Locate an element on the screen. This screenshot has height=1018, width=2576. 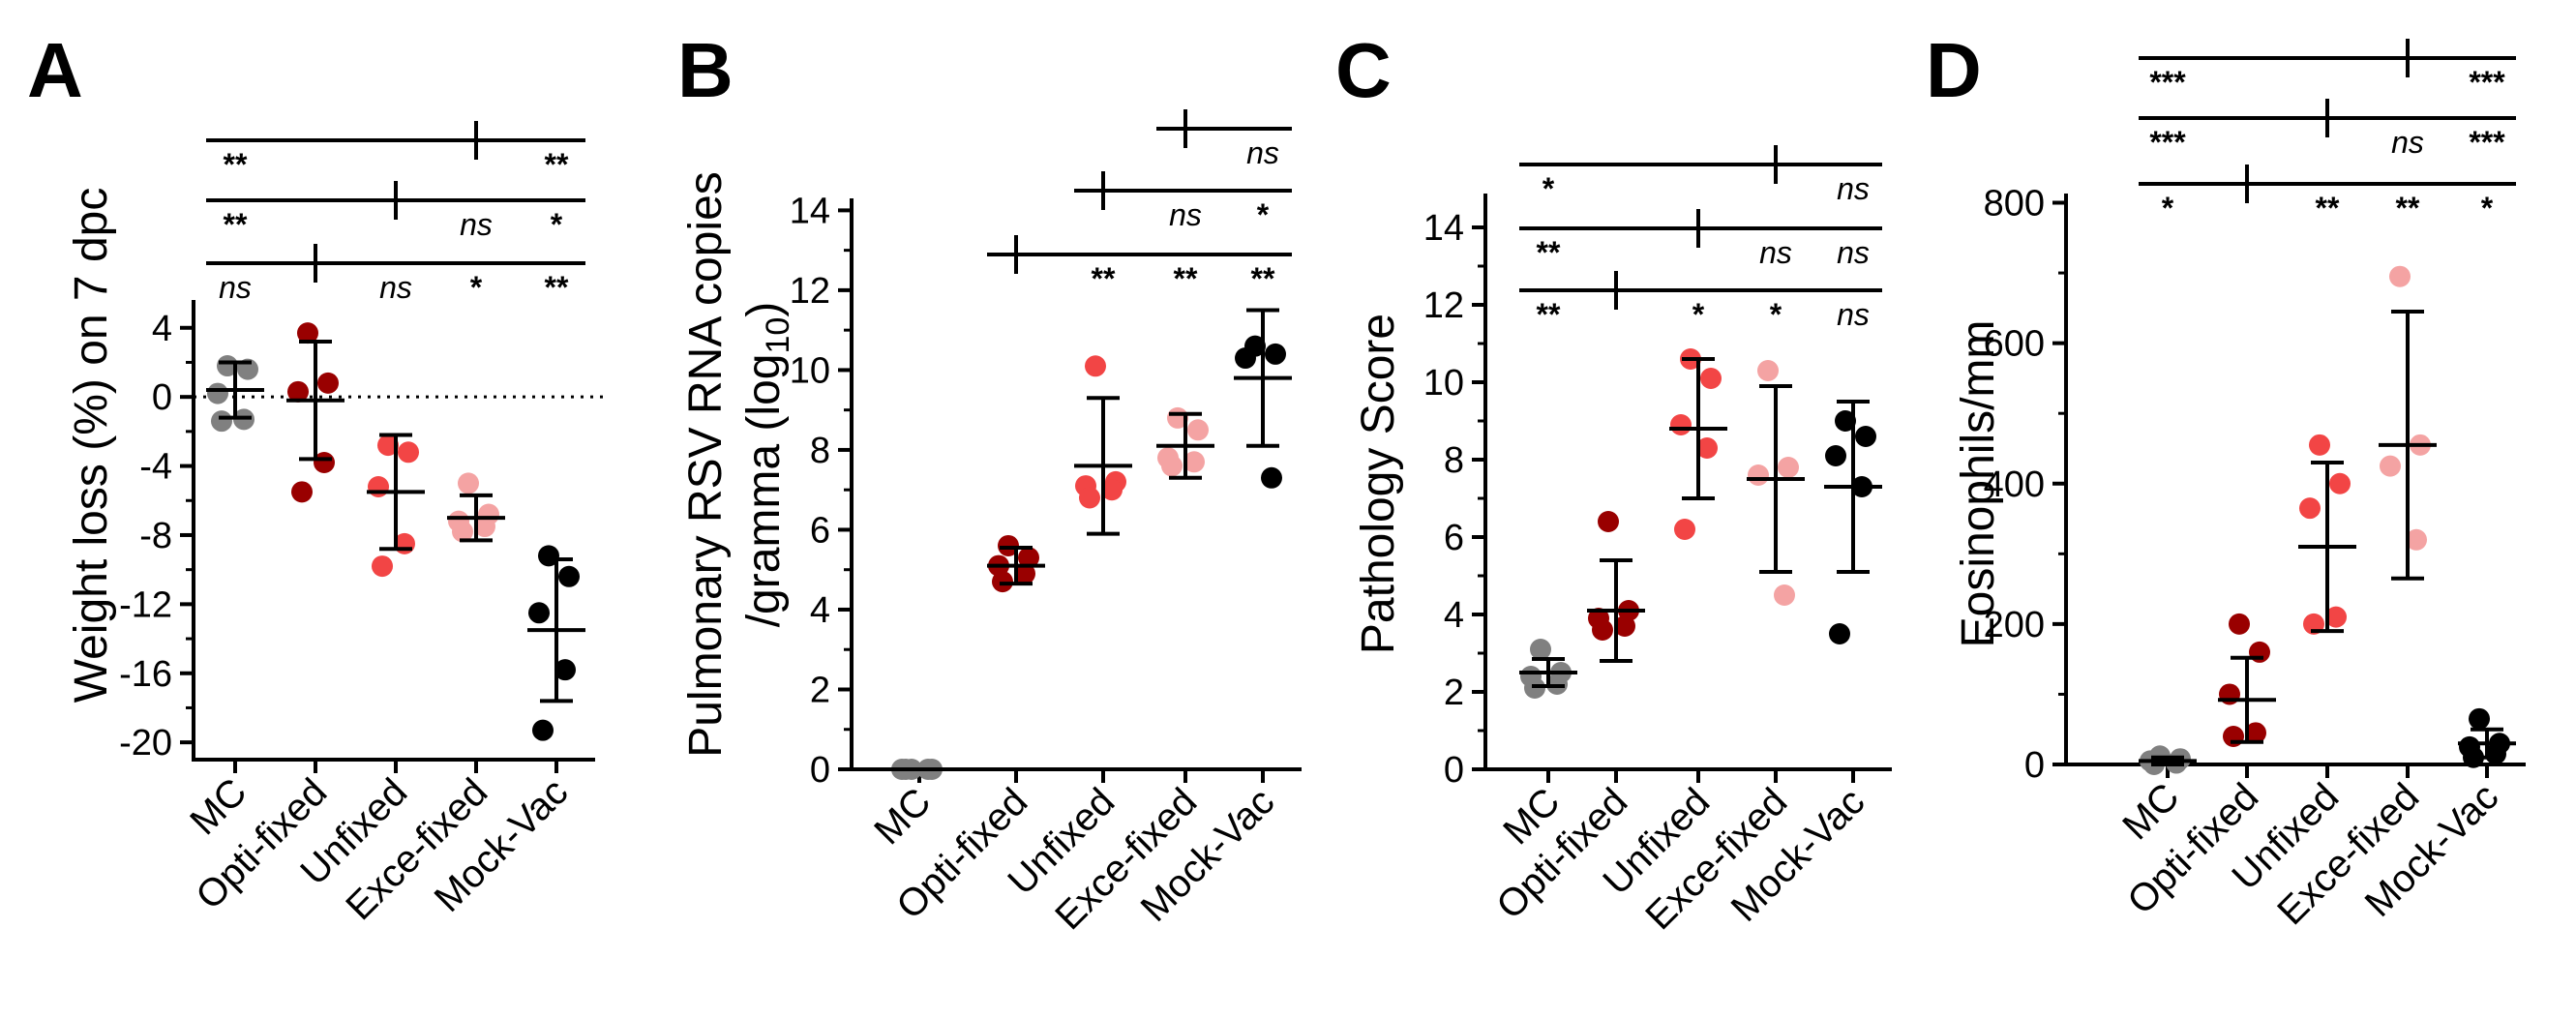
panel-d-y-tick-label: 600 is located at coordinates (2014, 344).